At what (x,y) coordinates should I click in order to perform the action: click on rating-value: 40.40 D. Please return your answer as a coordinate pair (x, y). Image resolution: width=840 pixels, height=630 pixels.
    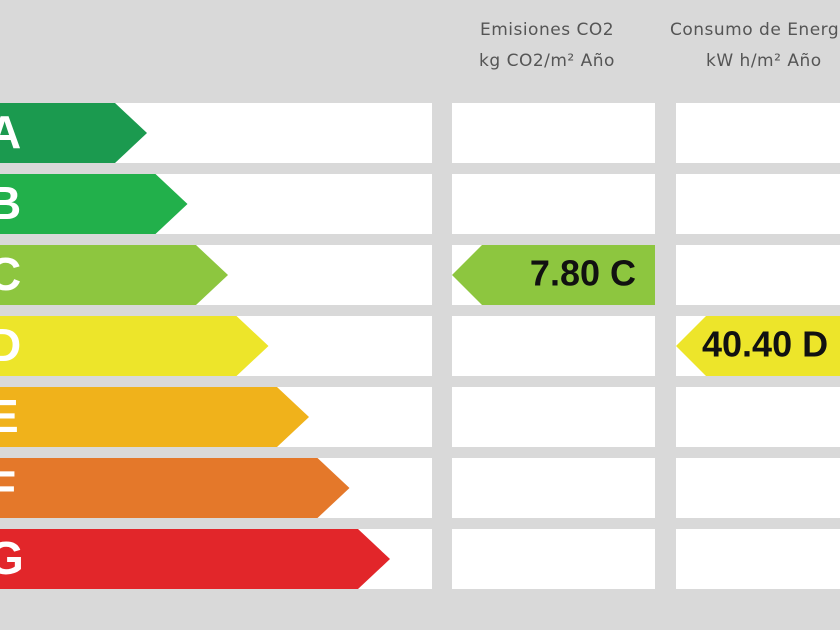
    Looking at the image, I should click on (765, 344).